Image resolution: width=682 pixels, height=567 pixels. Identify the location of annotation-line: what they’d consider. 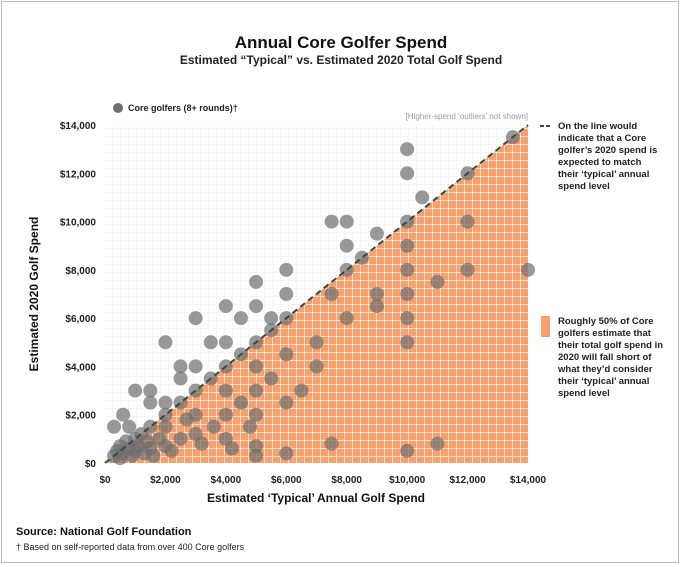
(605, 369).